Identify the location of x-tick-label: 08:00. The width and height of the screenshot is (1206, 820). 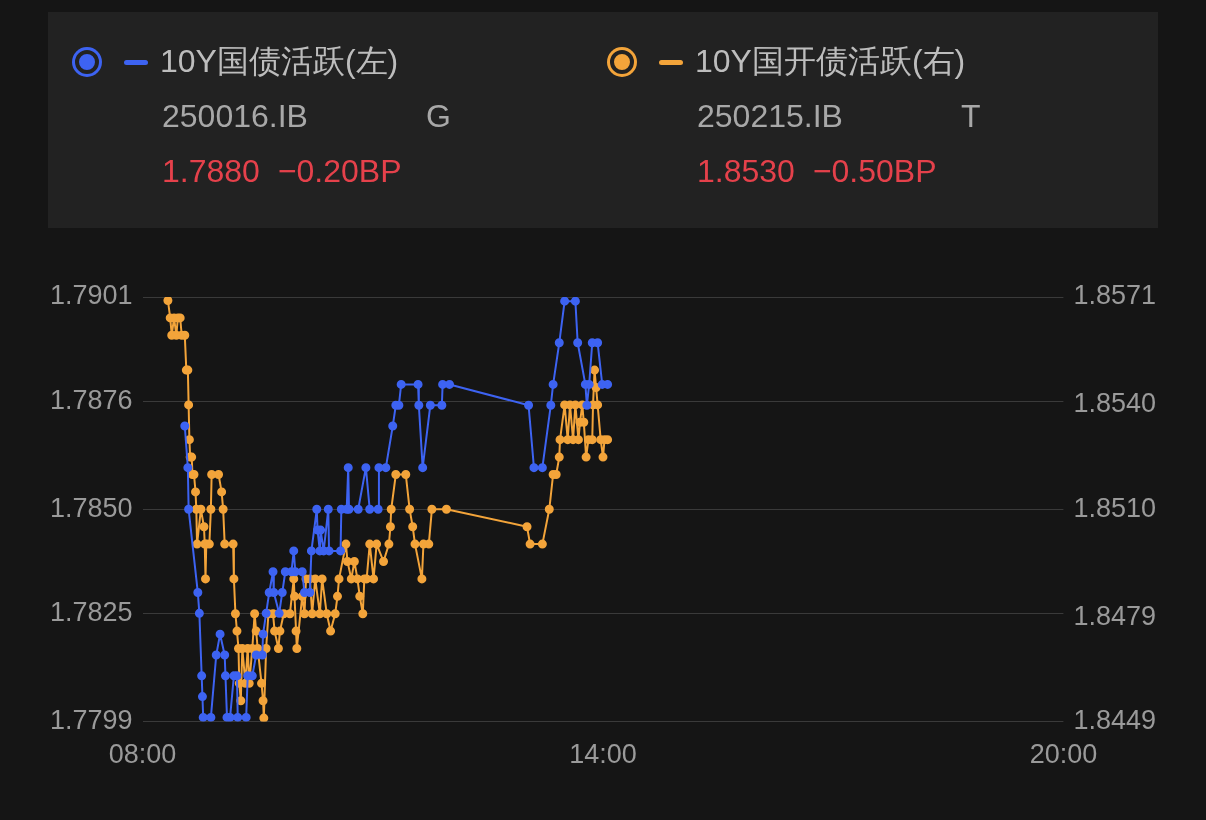
(142, 754).